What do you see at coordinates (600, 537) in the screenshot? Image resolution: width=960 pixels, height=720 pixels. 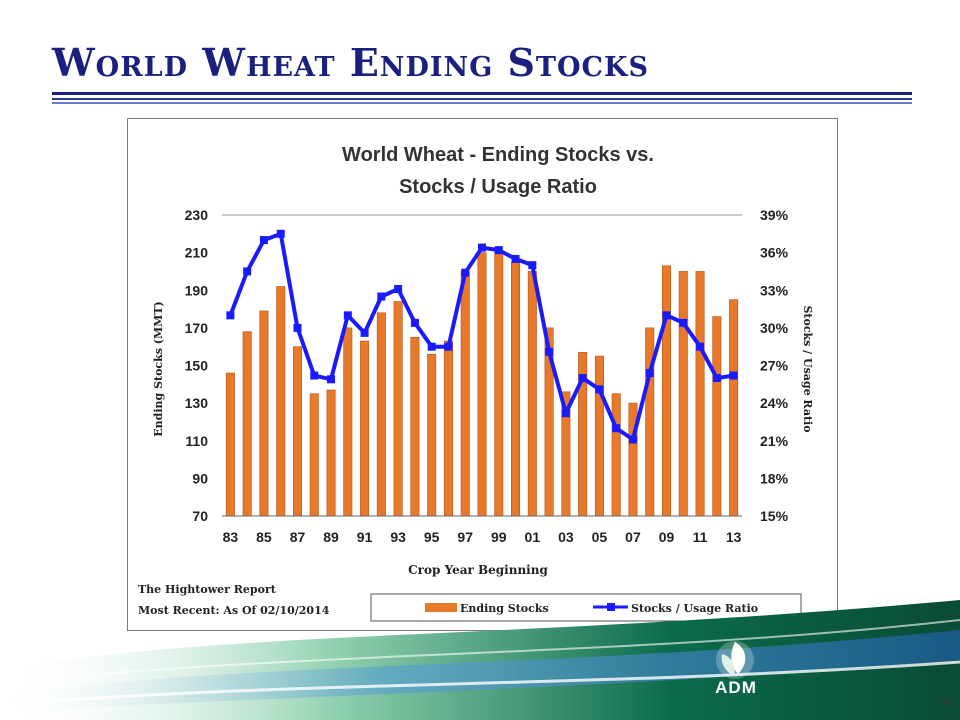 I see `x-tick-label: 05` at bounding box center [600, 537].